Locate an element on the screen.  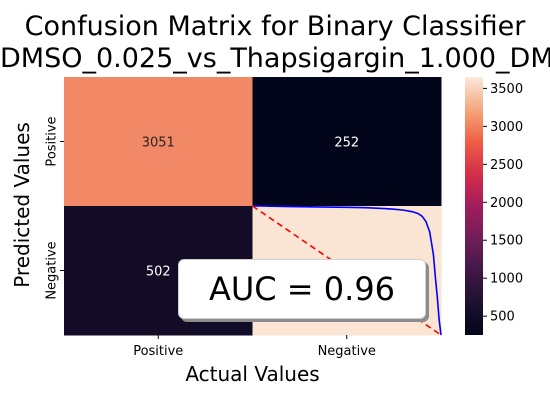
colorbar: 500 1000 1500 2000 2500 3000 3500 is located at coordinates (494, 206).